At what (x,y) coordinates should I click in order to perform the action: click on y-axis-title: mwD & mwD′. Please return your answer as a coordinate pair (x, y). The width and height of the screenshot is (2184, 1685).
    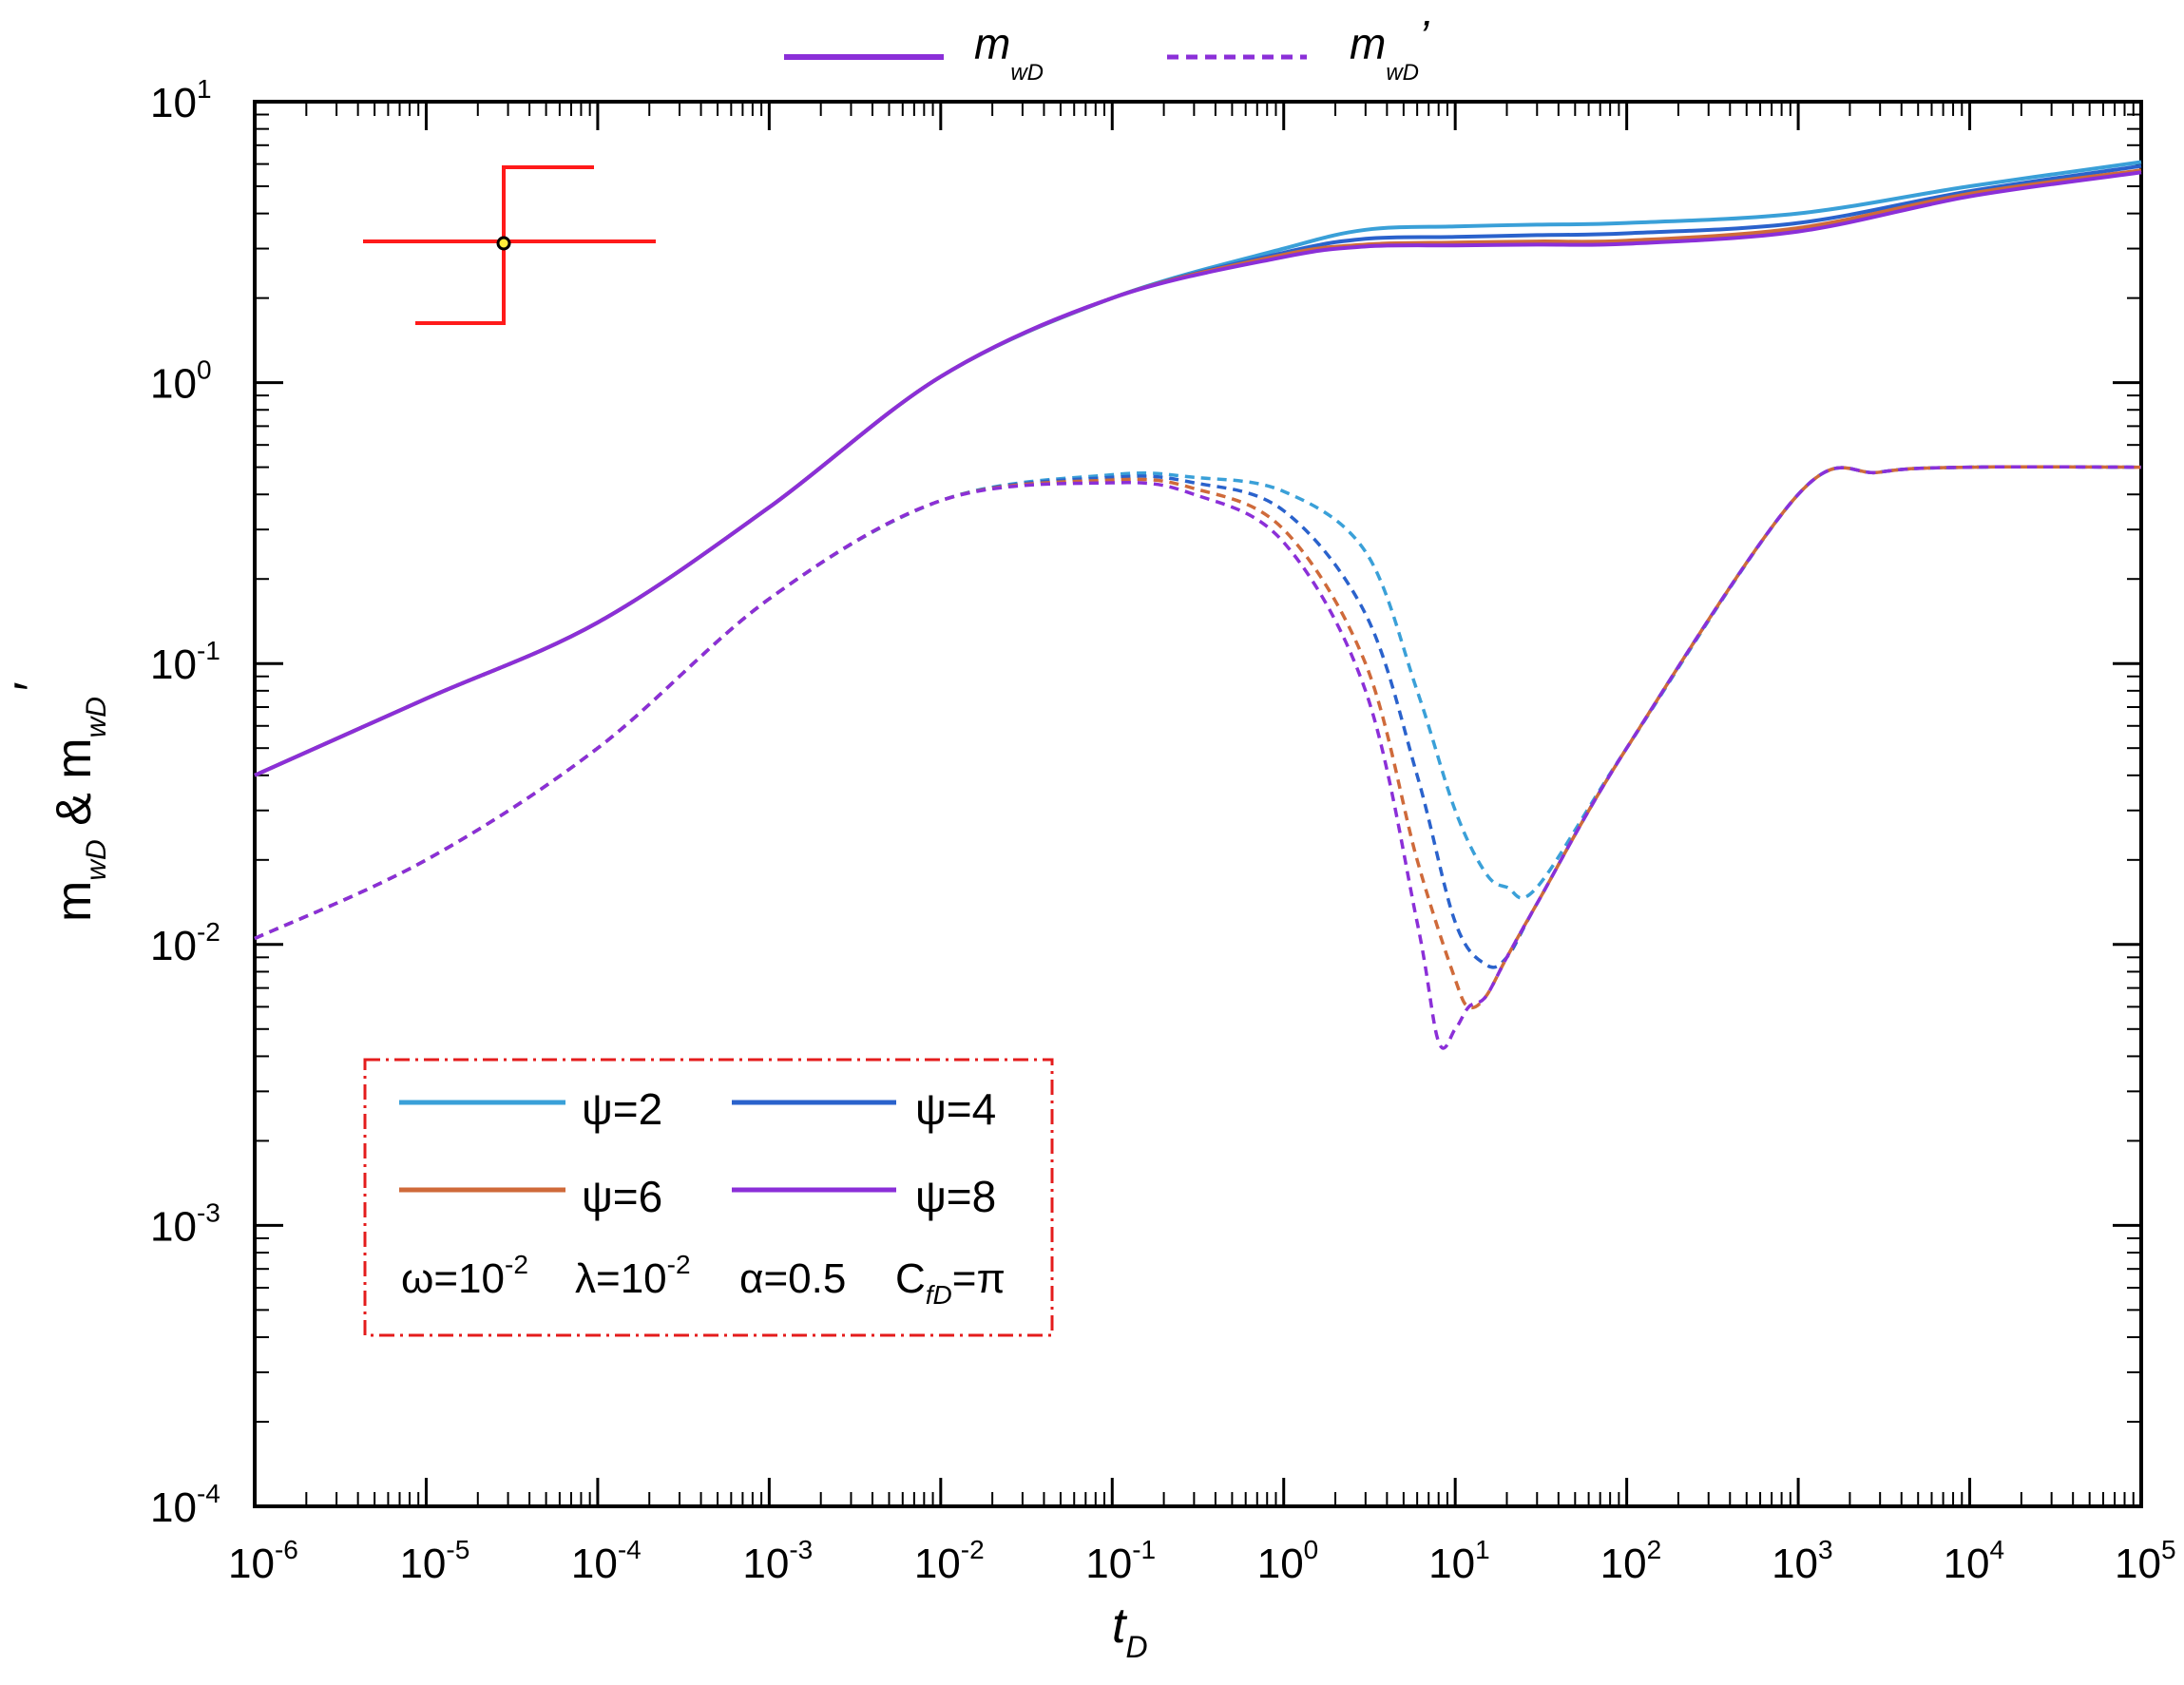
    Looking at the image, I should click on (58, 801).